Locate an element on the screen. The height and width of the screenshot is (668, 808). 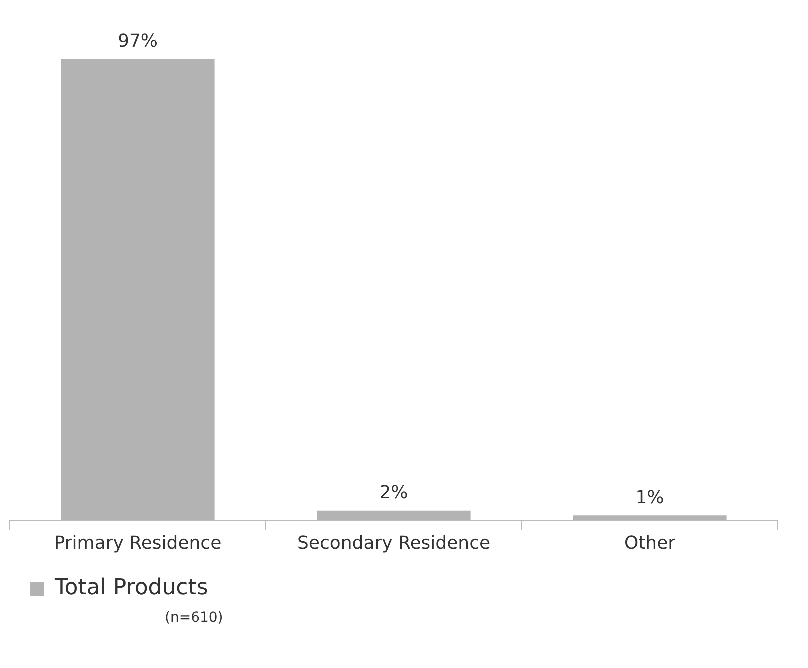
data-label: 1% is located at coordinates (650, 497).